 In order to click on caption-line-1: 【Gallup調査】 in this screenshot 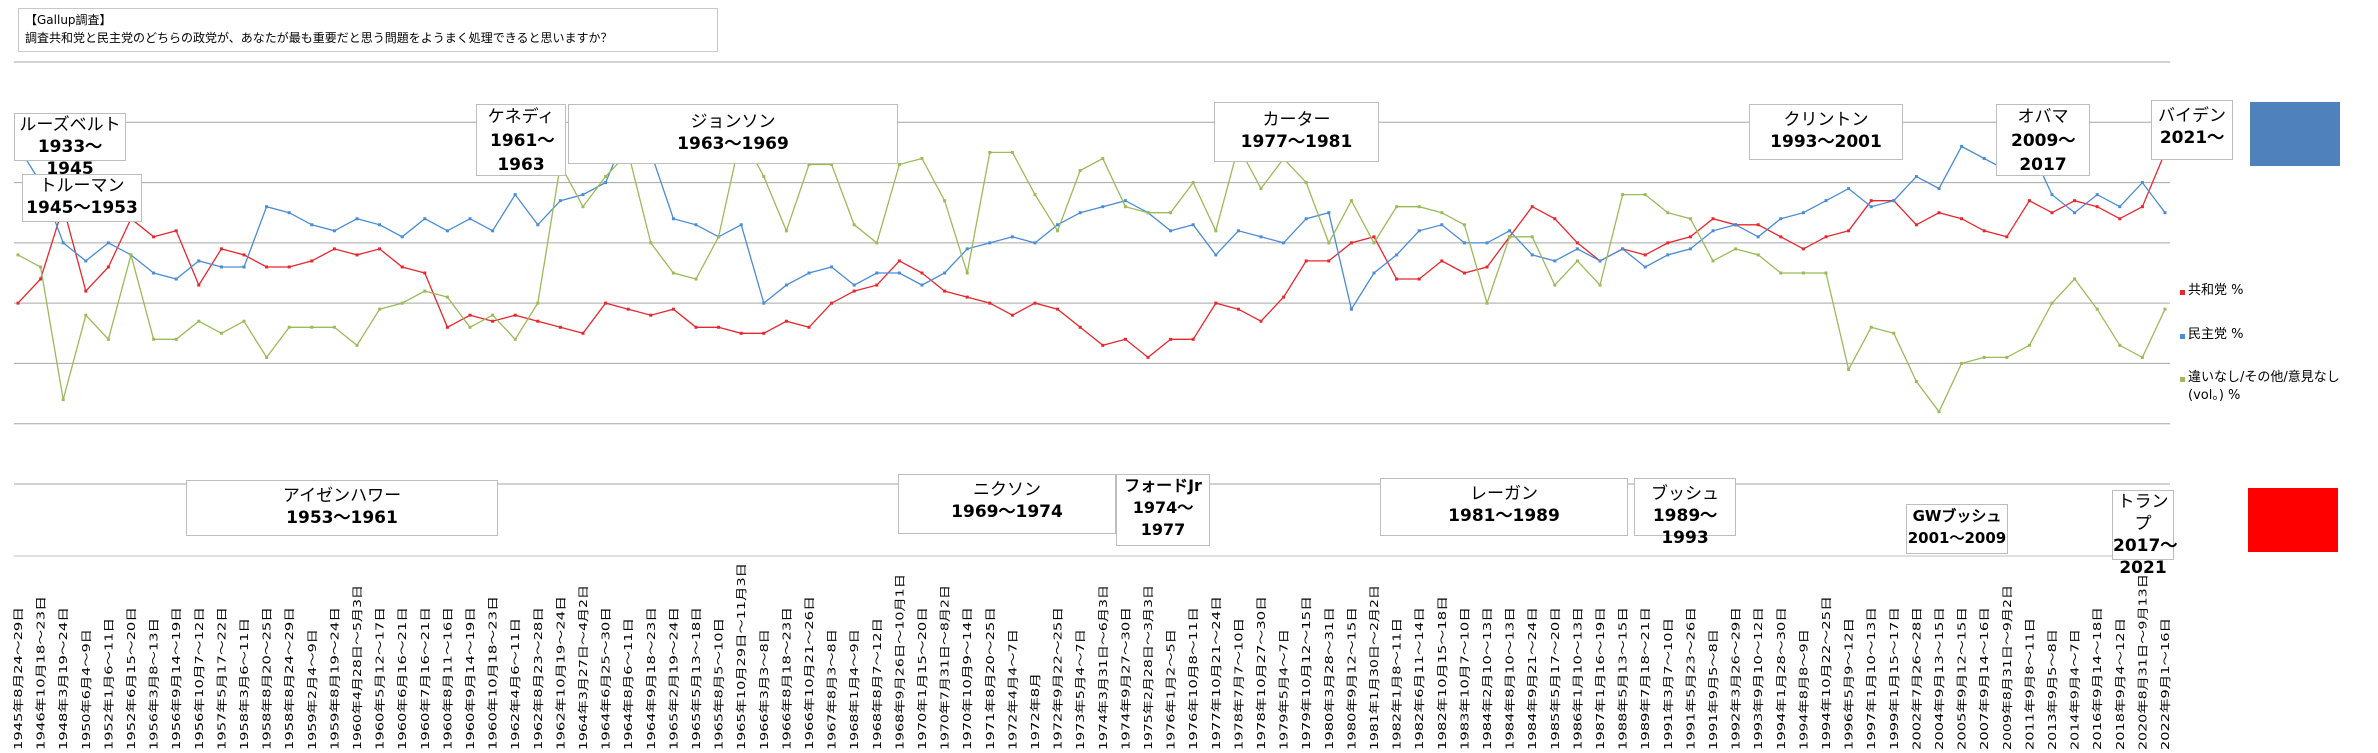, I will do `click(68, 20)`.